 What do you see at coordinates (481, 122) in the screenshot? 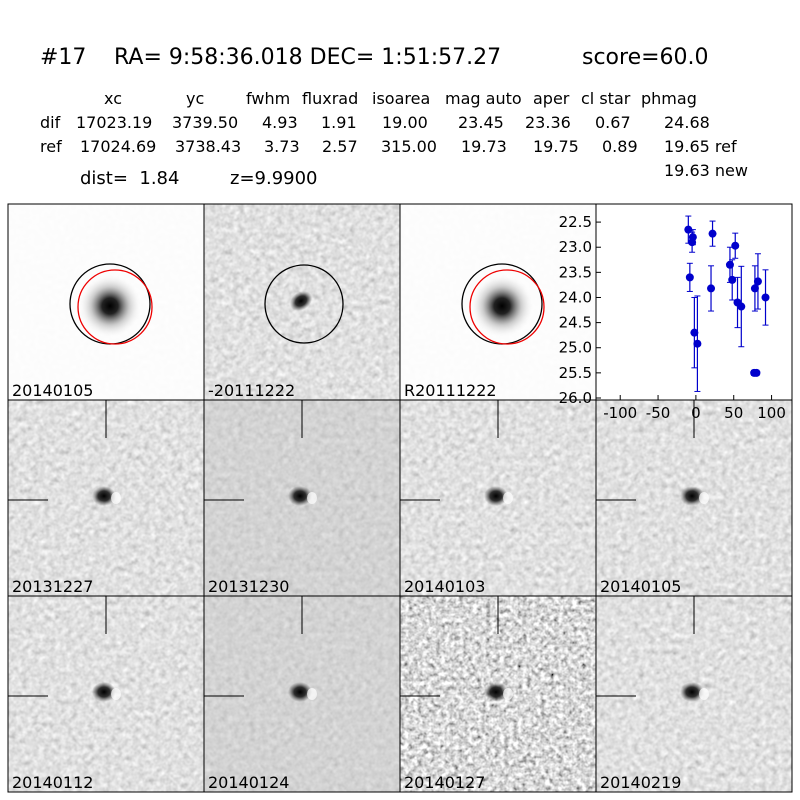
I see `table-cell: 23.45` at bounding box center [481, 122].